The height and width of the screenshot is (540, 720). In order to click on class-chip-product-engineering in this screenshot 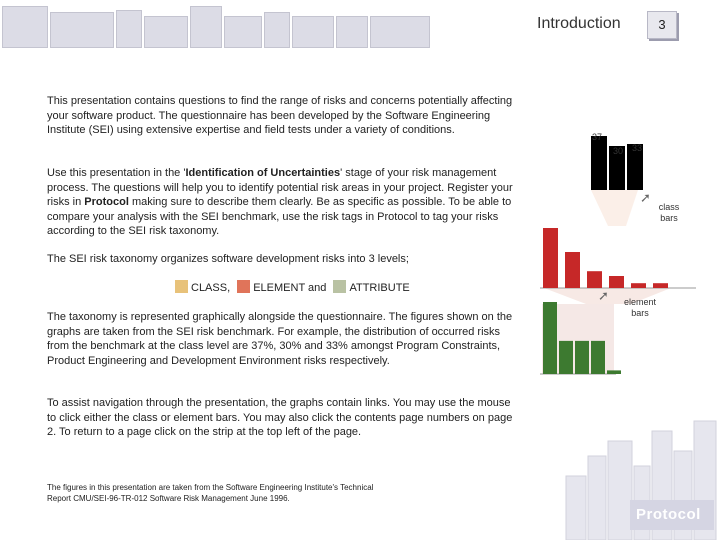, I will do `click(617, 168)`.